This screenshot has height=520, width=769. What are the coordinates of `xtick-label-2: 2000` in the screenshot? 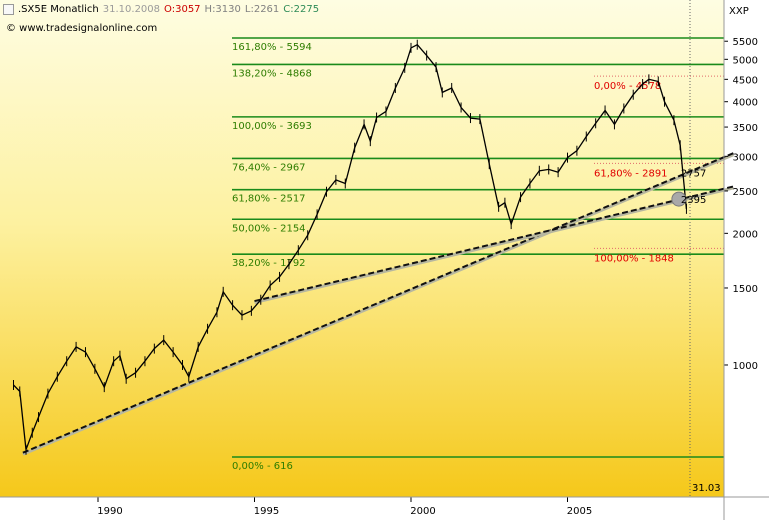 It's located at (422, 511).